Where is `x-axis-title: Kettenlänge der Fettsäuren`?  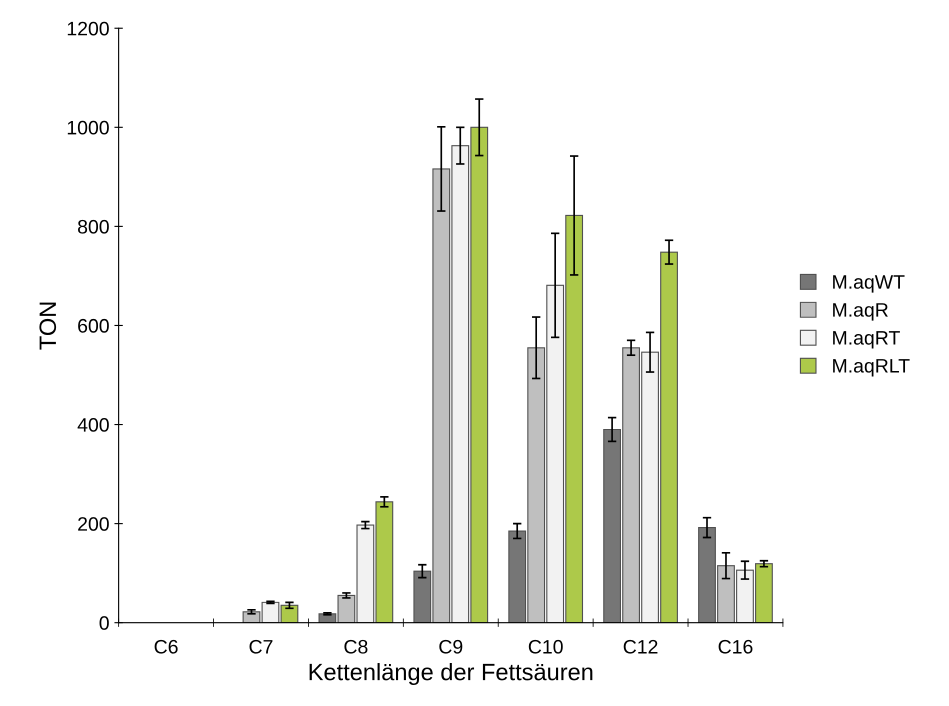 x-axis-title: Kettenlänge der Fettsäuren is located at coordinates (451, 674).